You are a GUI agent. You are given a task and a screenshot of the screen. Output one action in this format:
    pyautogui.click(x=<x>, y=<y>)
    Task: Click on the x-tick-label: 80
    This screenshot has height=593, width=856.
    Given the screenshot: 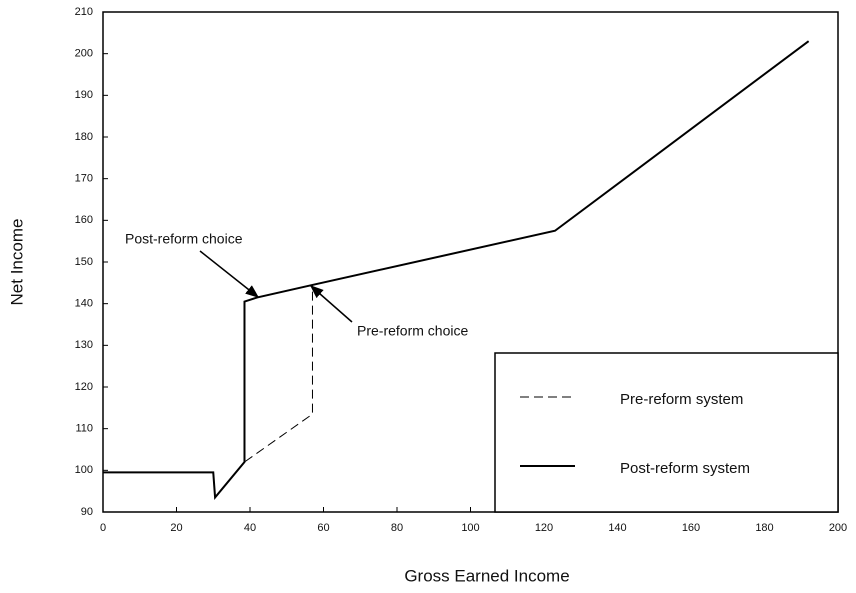 What is the action you would take?
    pyautogui.click(x=397, y=528)
    